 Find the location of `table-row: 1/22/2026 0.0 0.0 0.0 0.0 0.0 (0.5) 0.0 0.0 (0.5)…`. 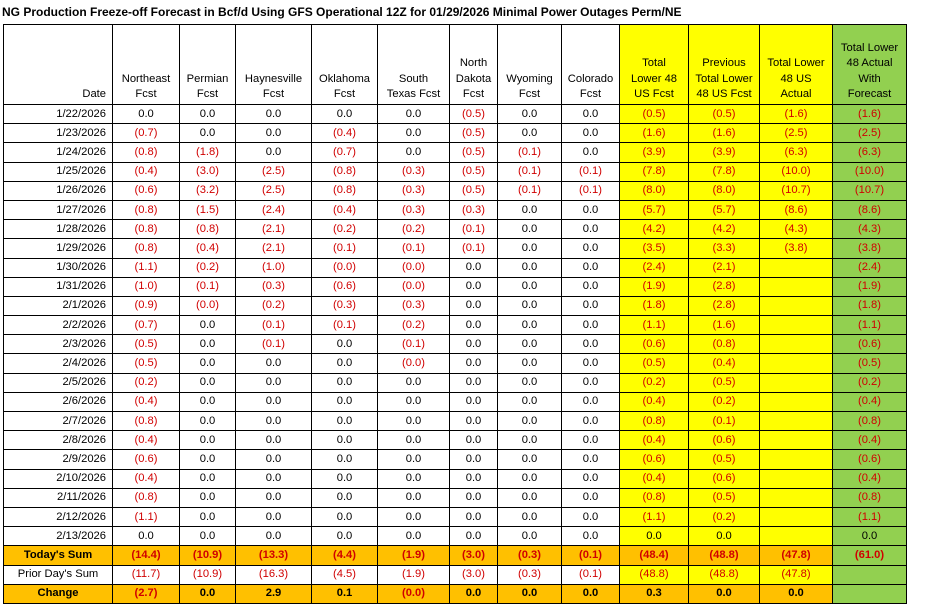

table-row: 1/22/2026 0.0 0.0 0.0 0.0 0.0 (0.5) 0.0 0.0 (0.5)… is located at coordinates (455, 114).